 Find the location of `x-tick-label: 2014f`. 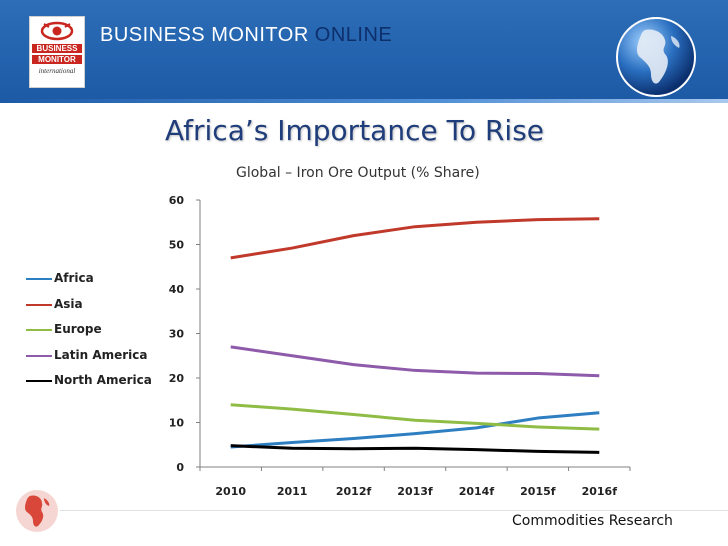

x-tick-label: 2014f is located at coordinates (477, 491).